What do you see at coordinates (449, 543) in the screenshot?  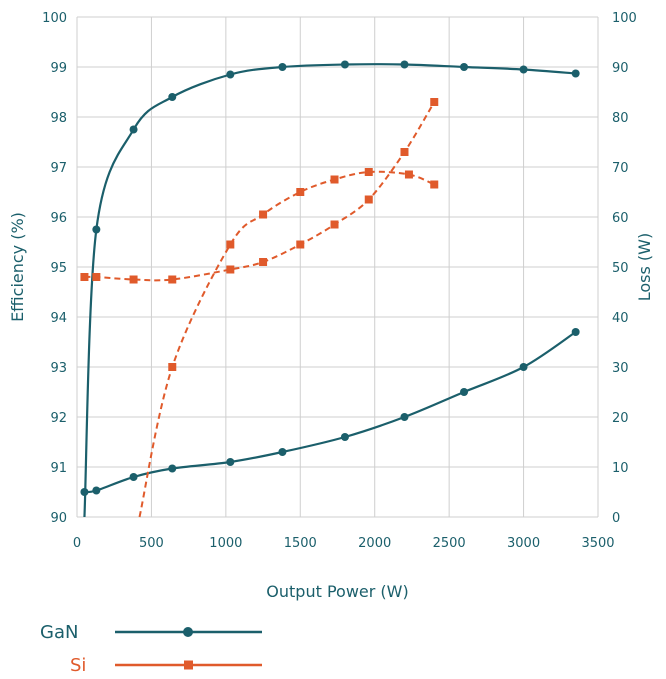 I see `x-tick-label: 2500` at bounding box center [449, 543].